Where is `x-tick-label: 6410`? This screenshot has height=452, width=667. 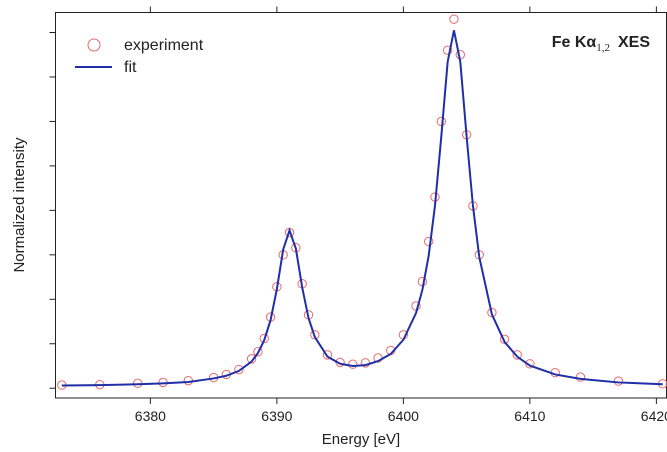 x-tick-label: 6410 is located at coordinates (529, 416).